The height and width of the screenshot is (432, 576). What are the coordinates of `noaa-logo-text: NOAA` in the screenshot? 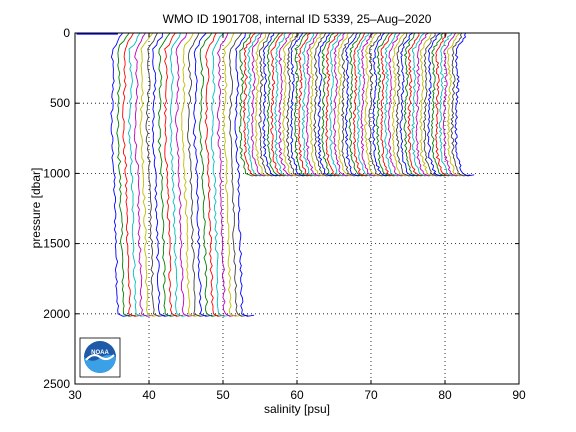 It's located at (100, 353).